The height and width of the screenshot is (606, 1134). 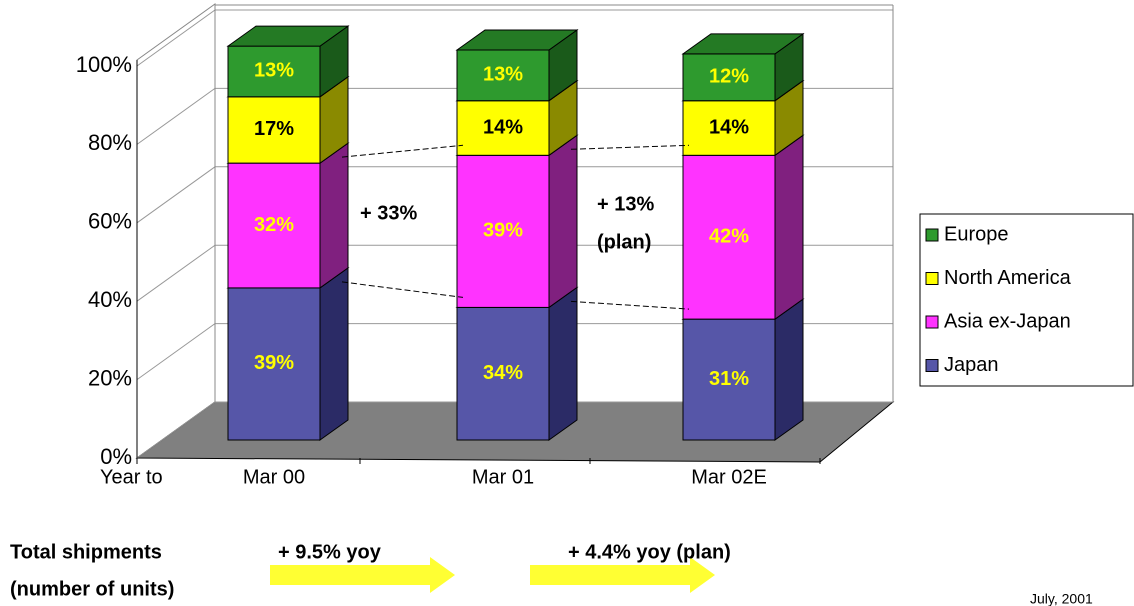 I want to click on data-label: 17%, so click(x=274, y=129).